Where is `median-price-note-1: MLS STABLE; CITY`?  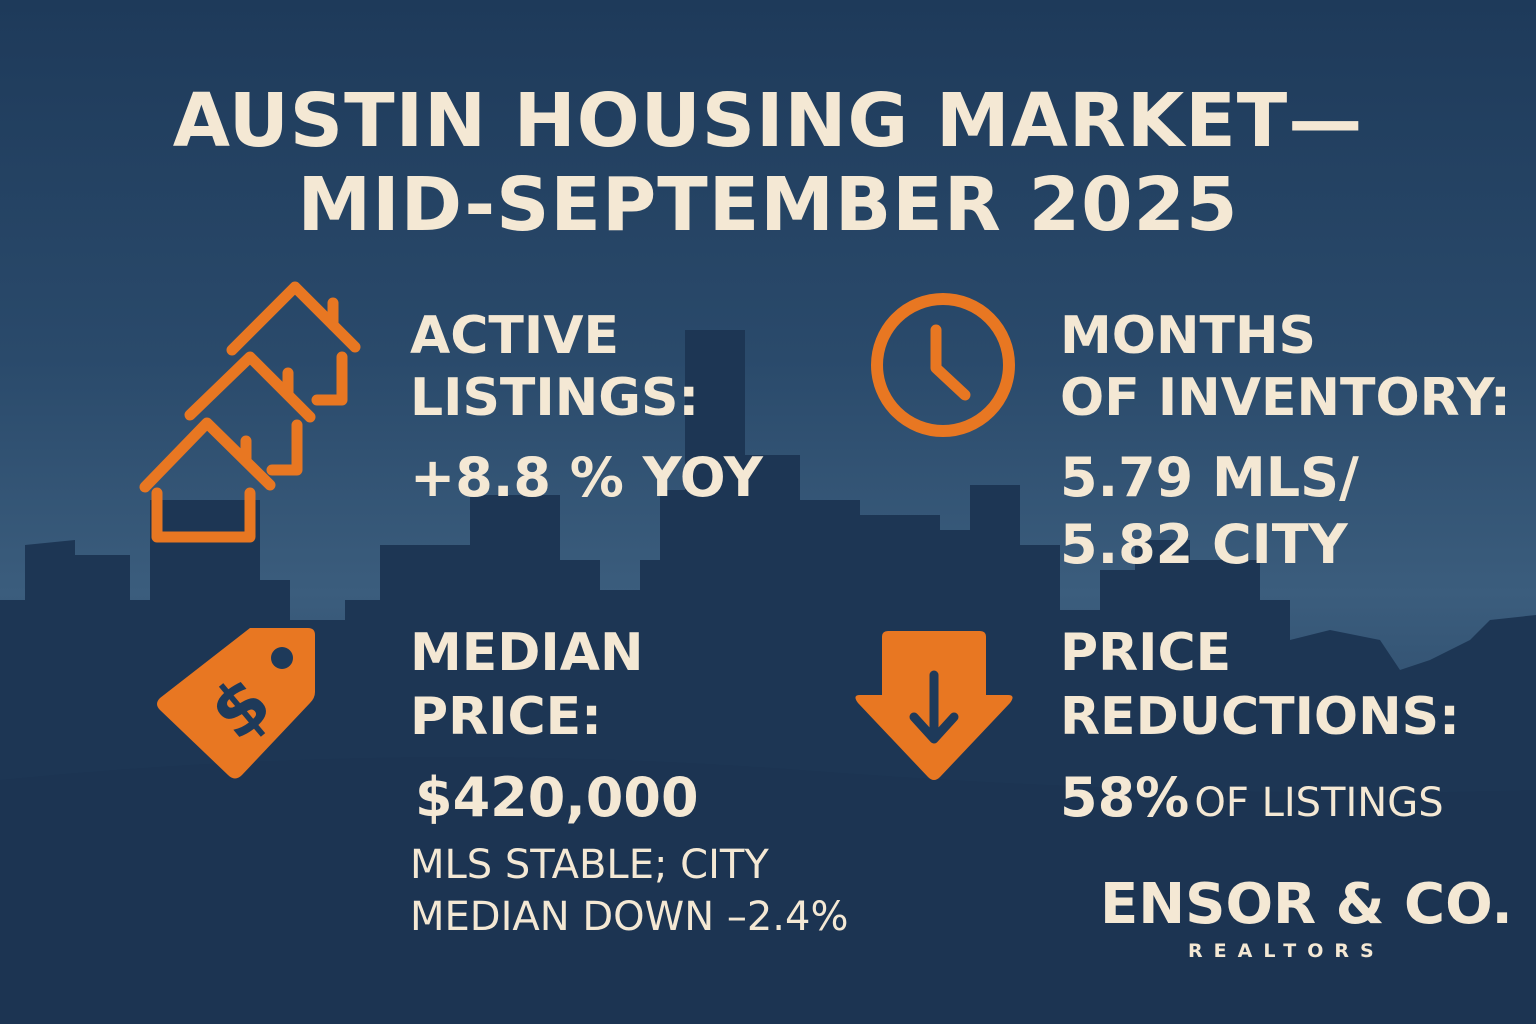 median-price-note-1: MLS STABLE; CITY is located at coordinates (589, 865).